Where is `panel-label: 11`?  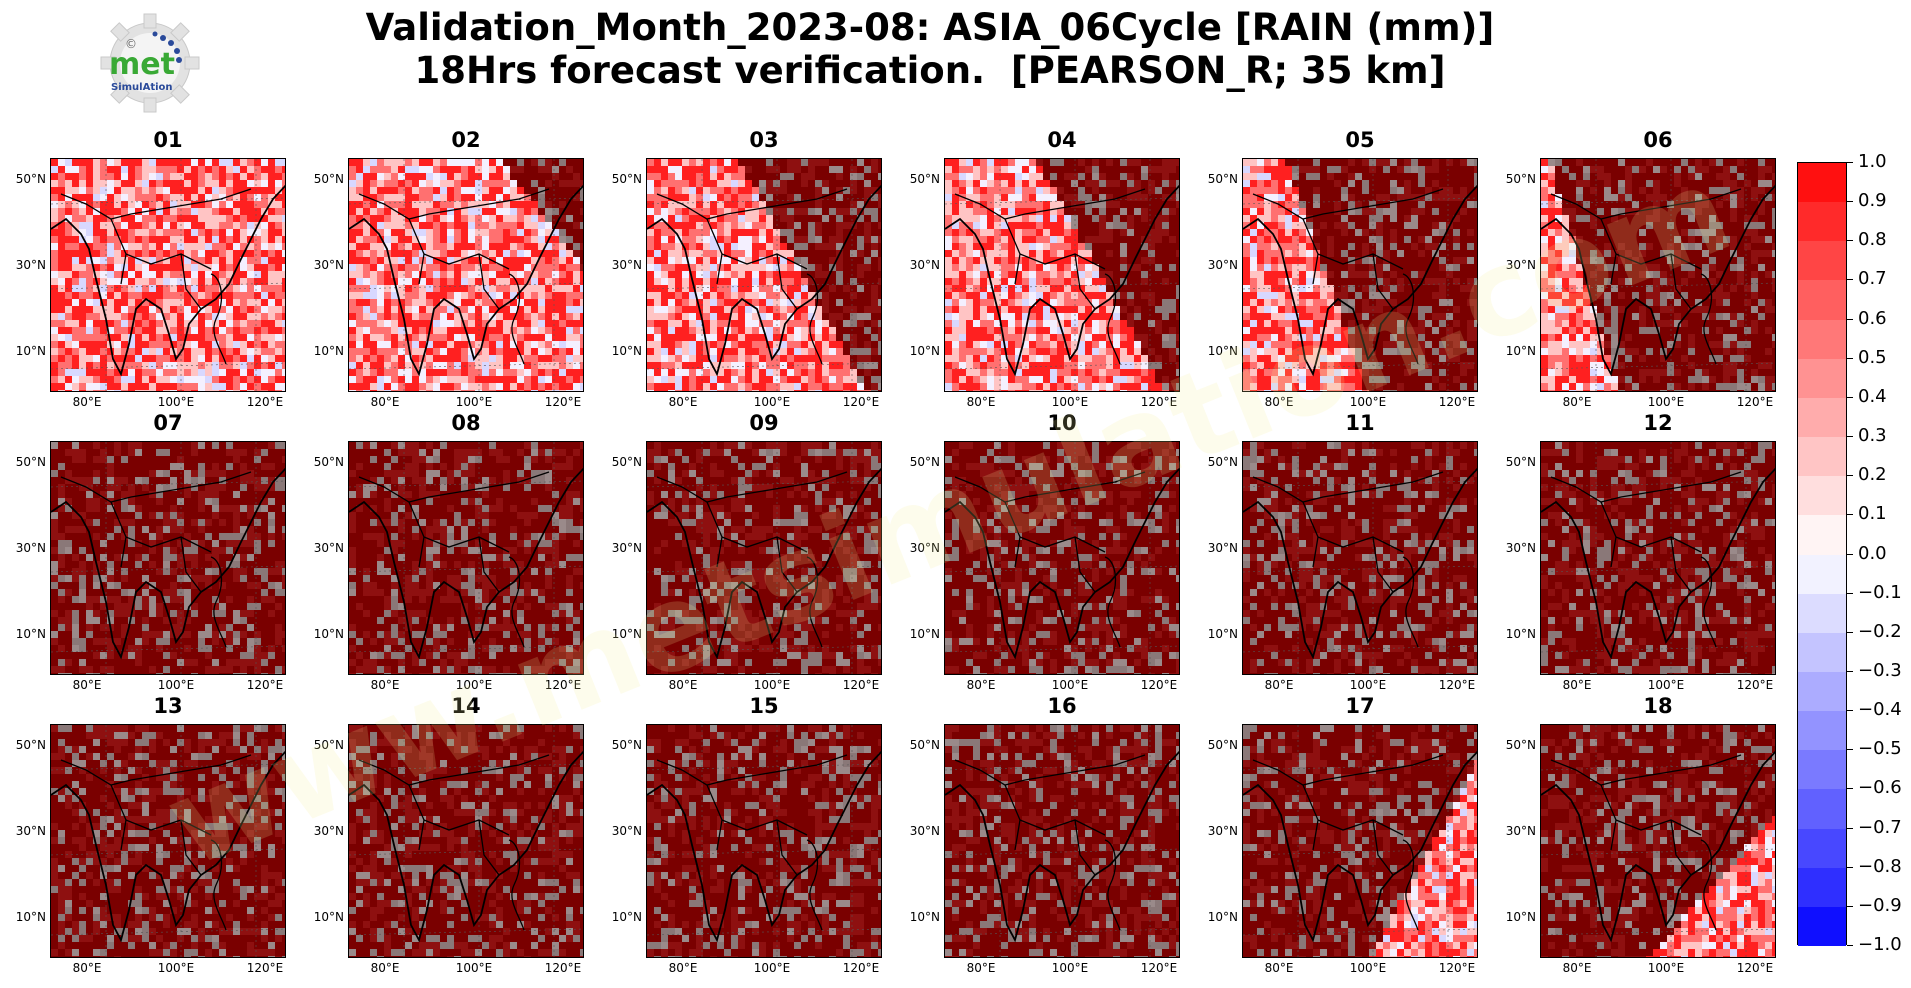
panel-label: 11 is located at coordinates (1360, 423).